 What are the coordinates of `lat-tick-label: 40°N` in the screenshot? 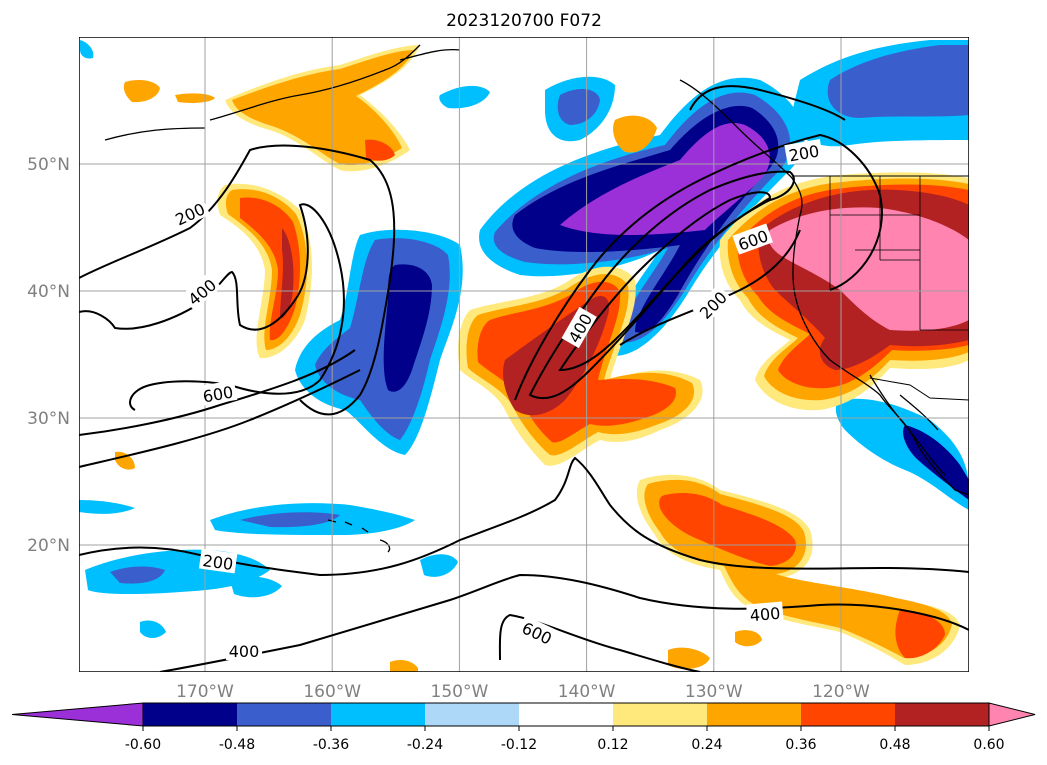 It's located at (48, 292).